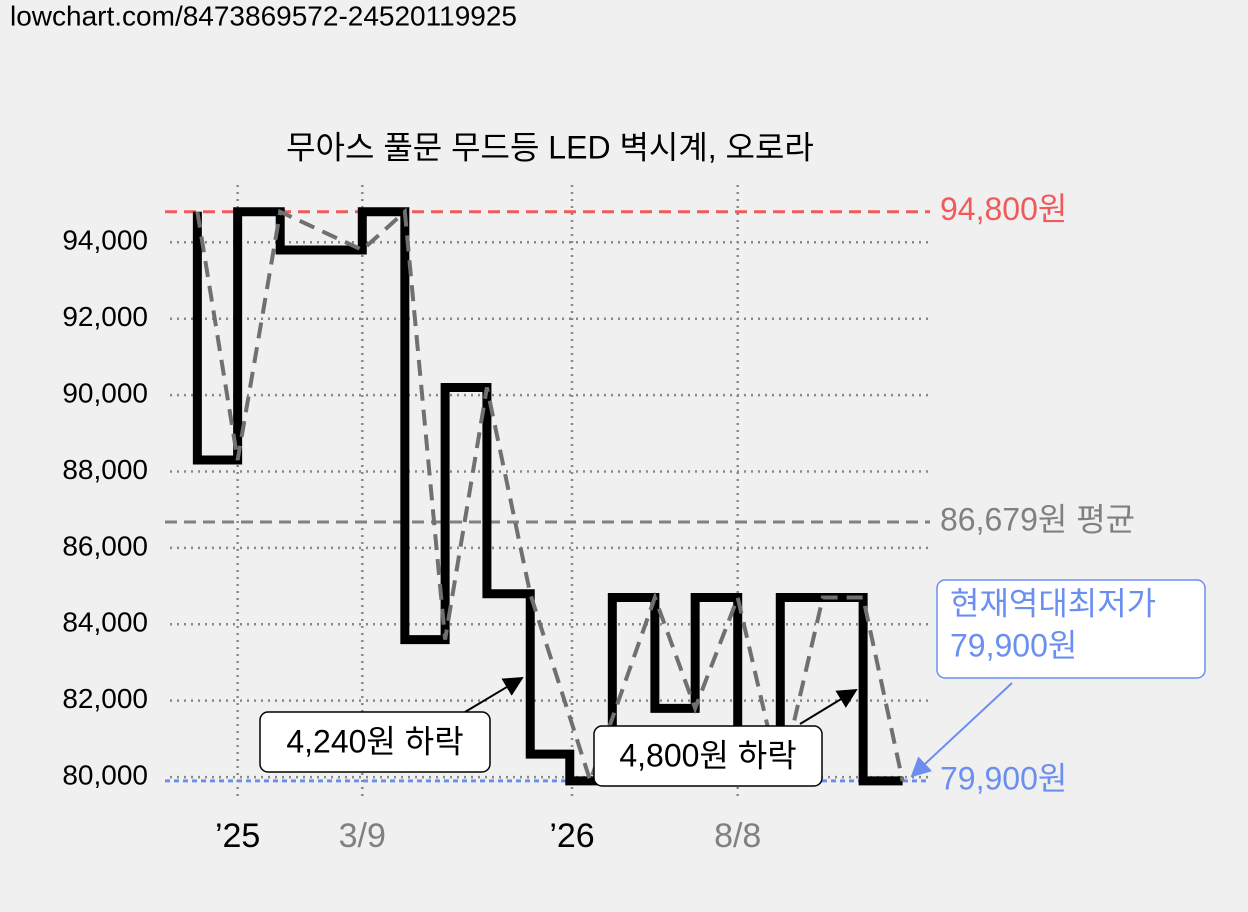 The image size is (1248, 912). What do you see at coordinates (105, 316) in the screenshot?
I see `y-tick-label: 92,000` at bounding box center [105, 316].